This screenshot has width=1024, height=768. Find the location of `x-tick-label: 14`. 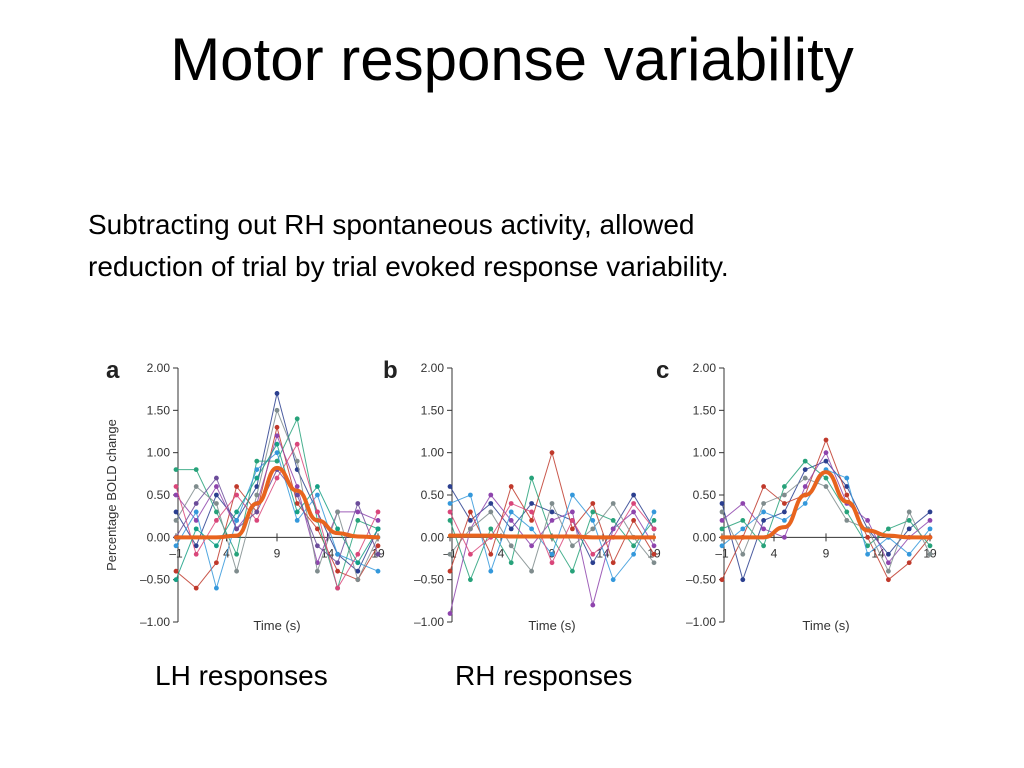

x-tick-label: 14 is located at coordinates (603, 553).